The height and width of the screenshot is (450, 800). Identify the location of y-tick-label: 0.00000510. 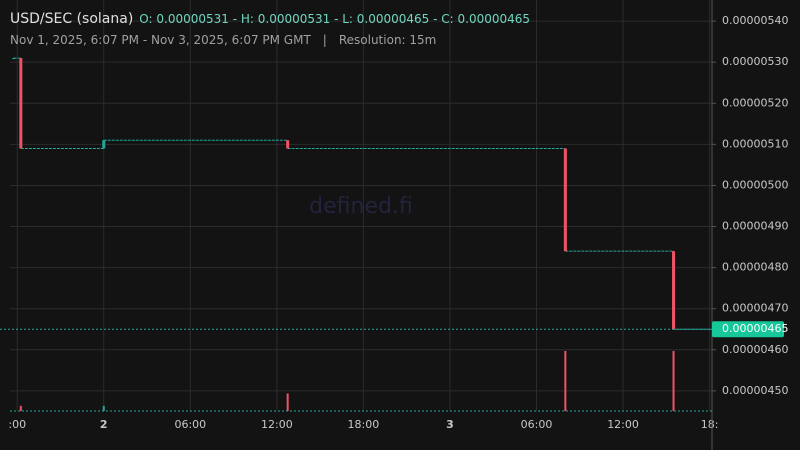
(755, 143).